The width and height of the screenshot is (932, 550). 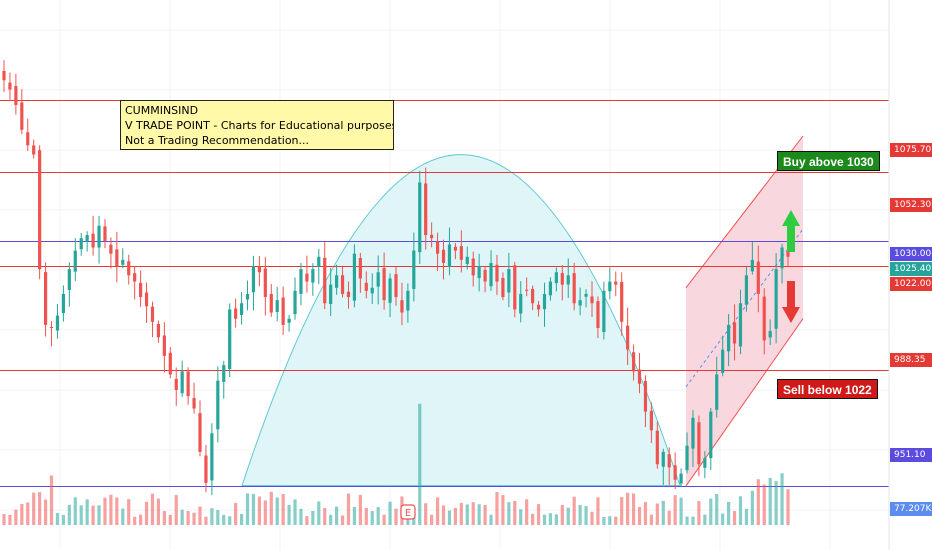 I want to click on signal-arrows, so click(x=791, y=266).